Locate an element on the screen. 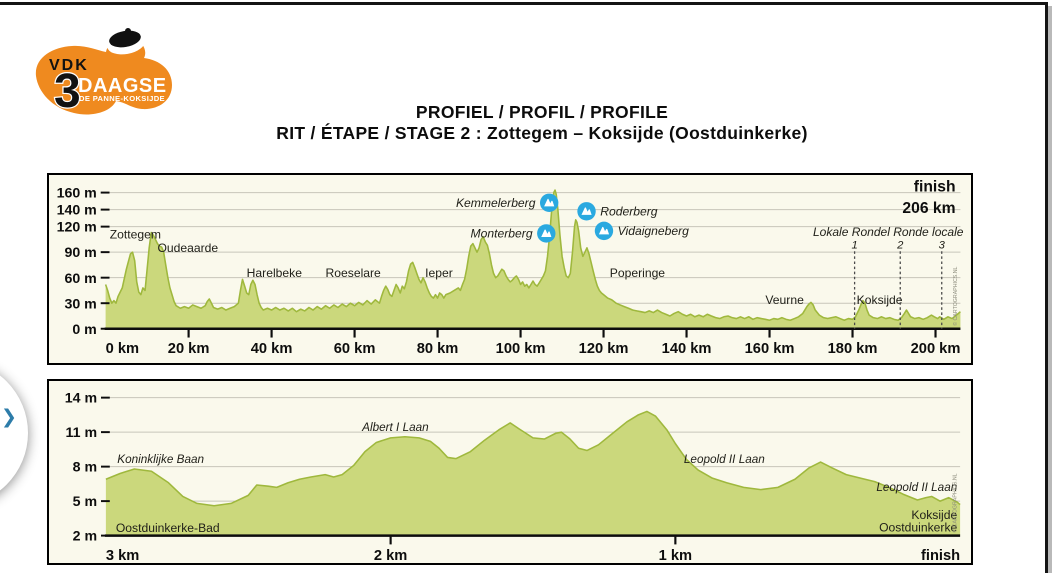  race-logo-svg: VDK 3 DAAGSE DE PANNE-KOKSIJDE is located at coordinates (103, 73).